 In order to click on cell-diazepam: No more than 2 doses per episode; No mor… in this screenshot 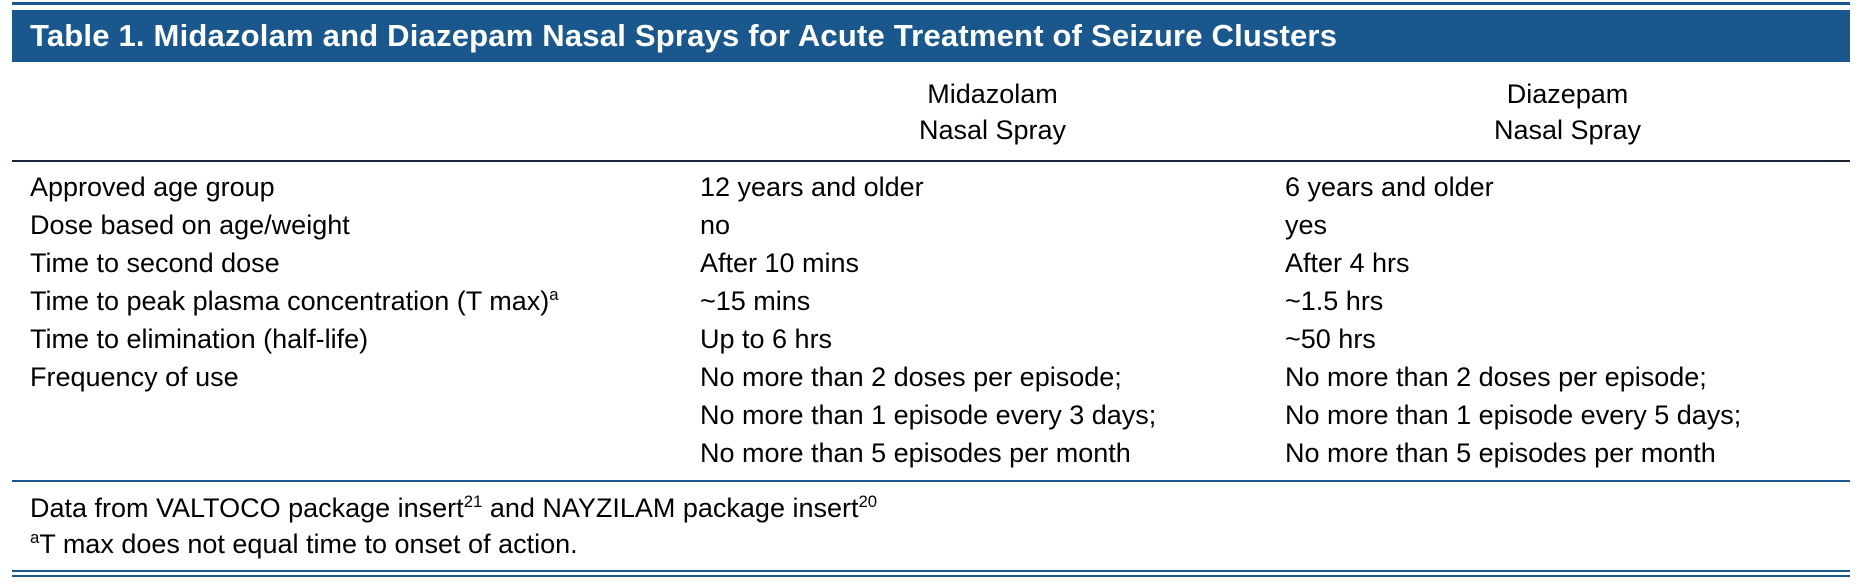, I will do `click(1567, 415)`.